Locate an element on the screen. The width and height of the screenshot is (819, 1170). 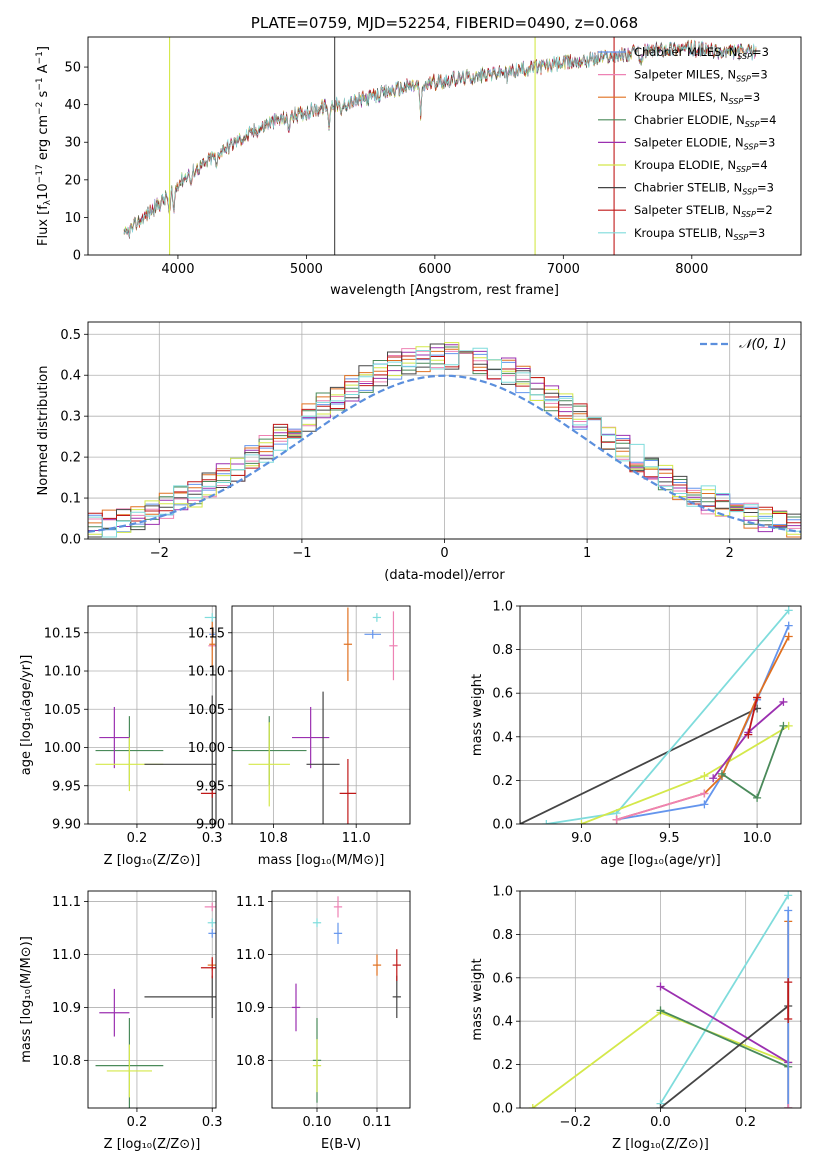
histogram-steps is located at coordinates (444, 440).